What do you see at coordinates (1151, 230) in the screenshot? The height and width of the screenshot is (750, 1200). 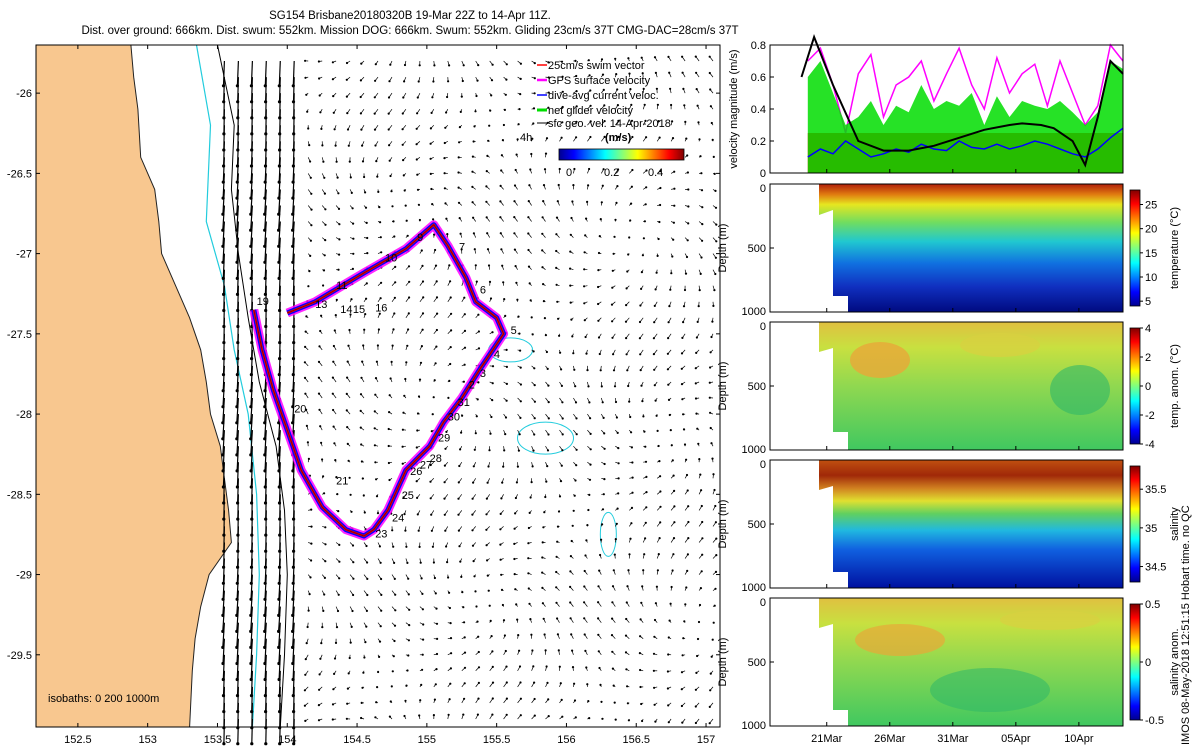 I see `colorbar-tick-label: 20` at bounding box center [1151, 230].